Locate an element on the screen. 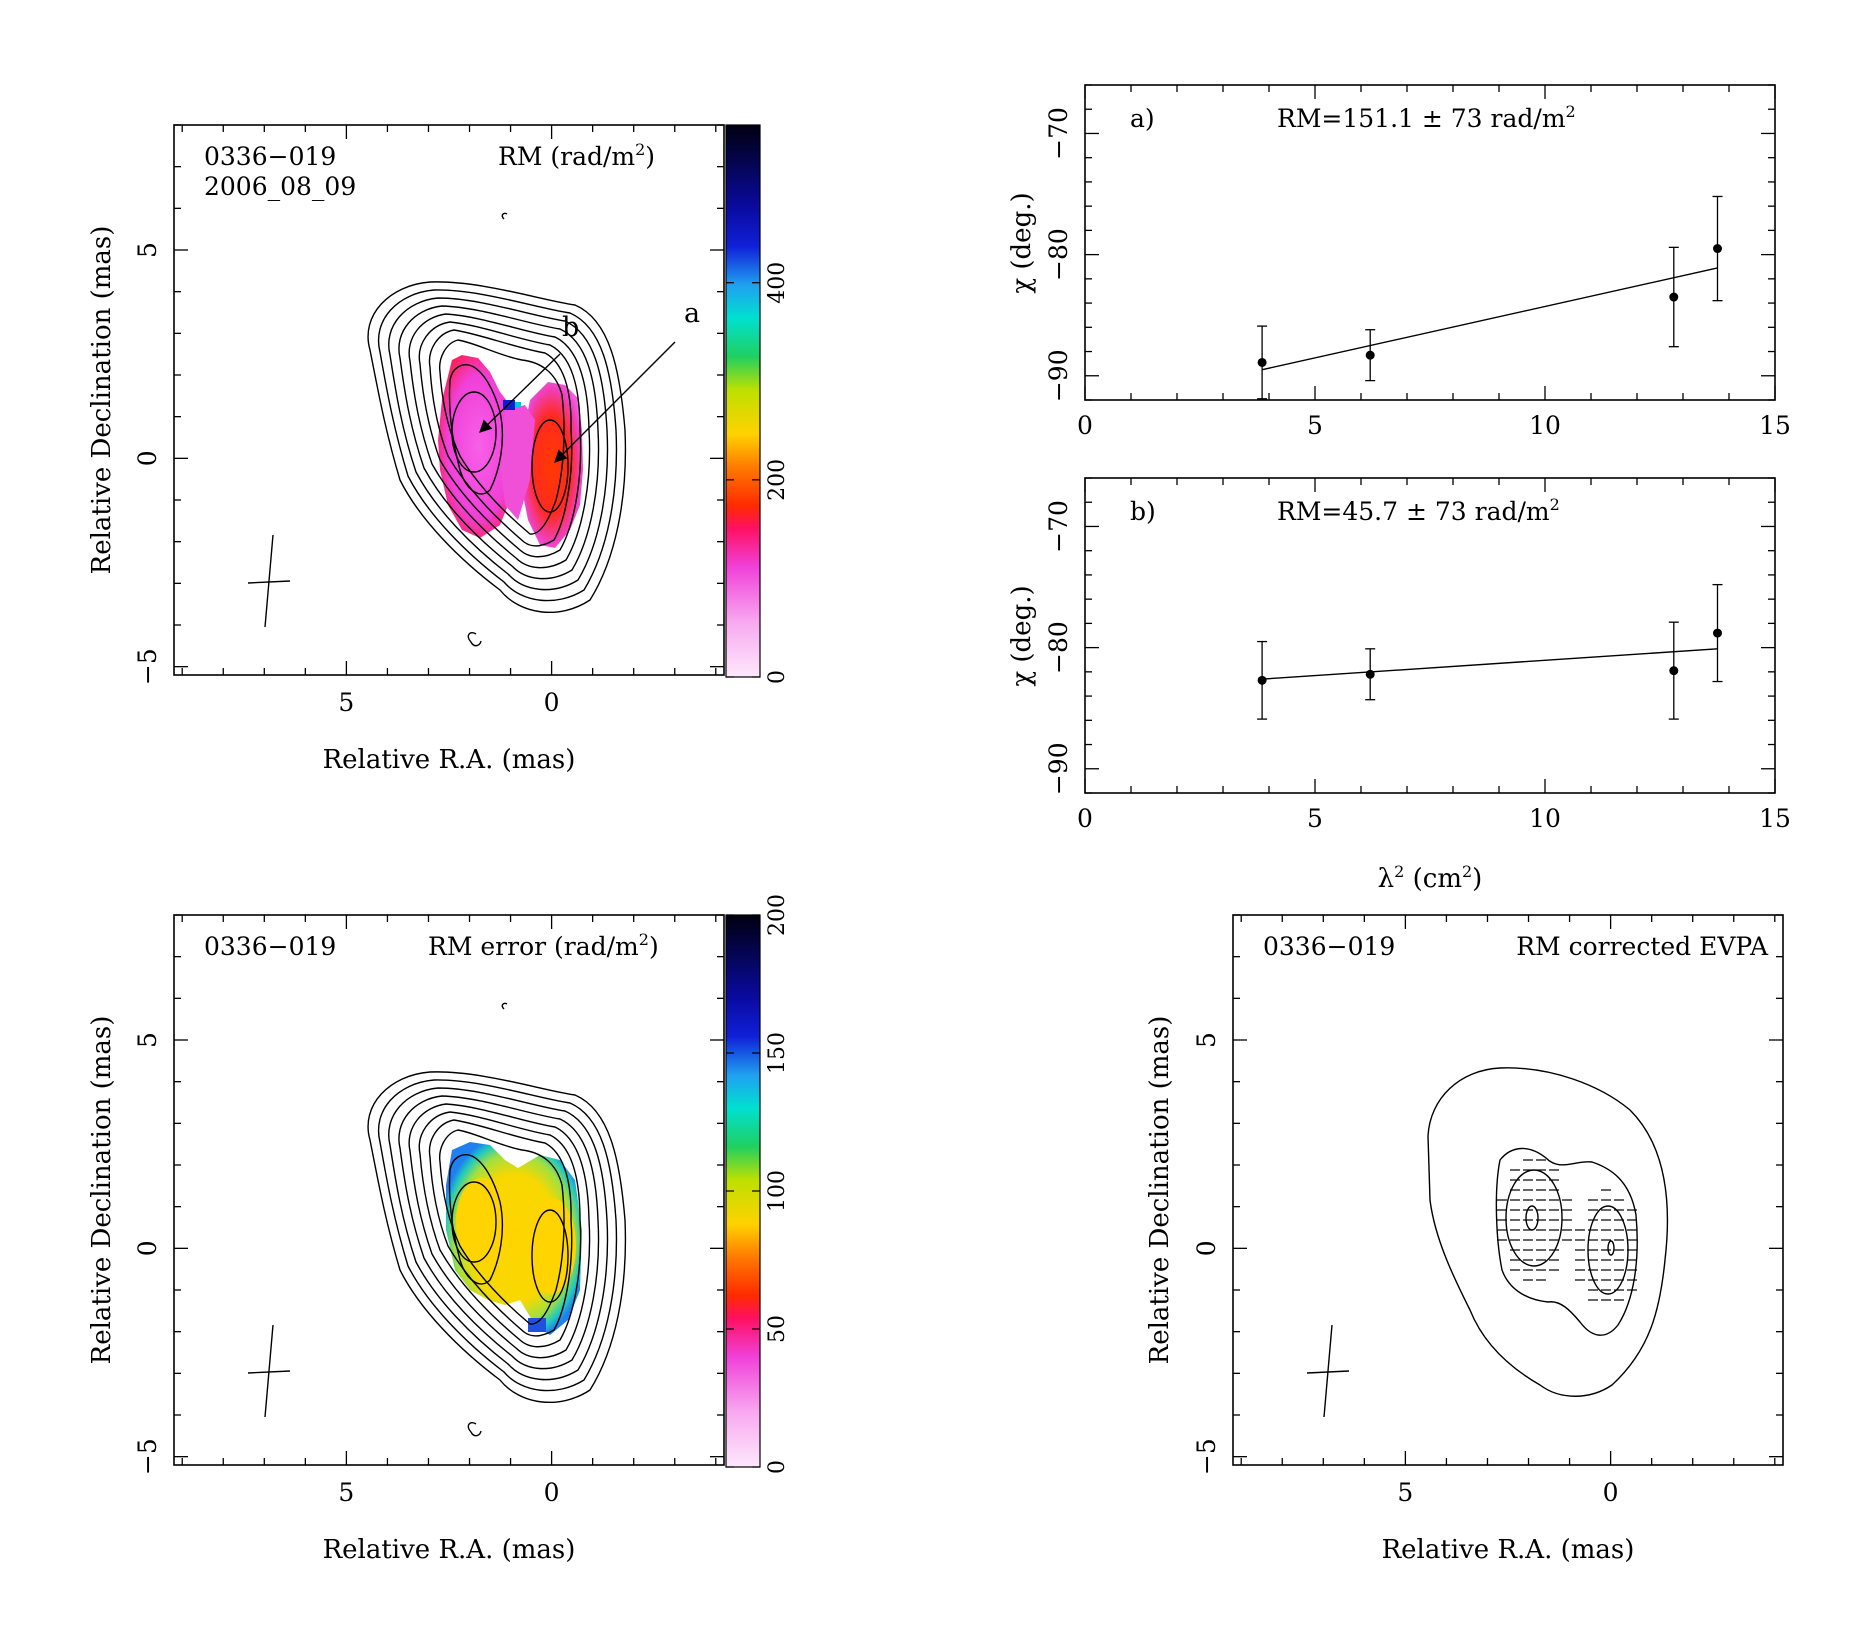 Image resolution: width=1862 pixels, height=1630 pixels. colorbar-tick-label: 200 is located at coordinates (777, 480).